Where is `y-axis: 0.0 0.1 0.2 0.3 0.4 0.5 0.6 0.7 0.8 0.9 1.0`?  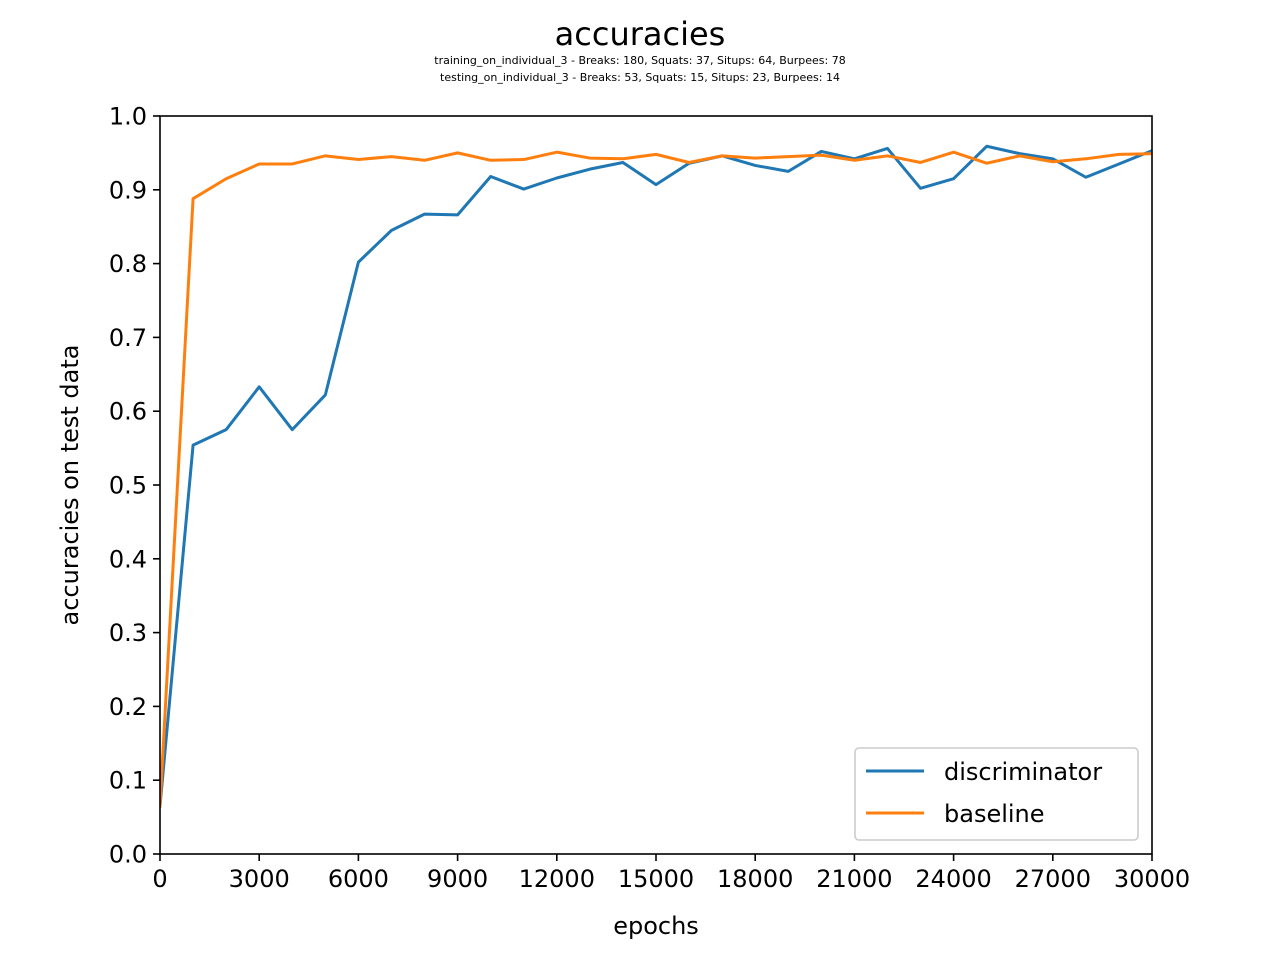 y-axis: 0.0 0.1 0.2 0.3 0.4 0.5 0.6 0.7 0.8 0.9 1.0 is located at coordinates (134, 486).